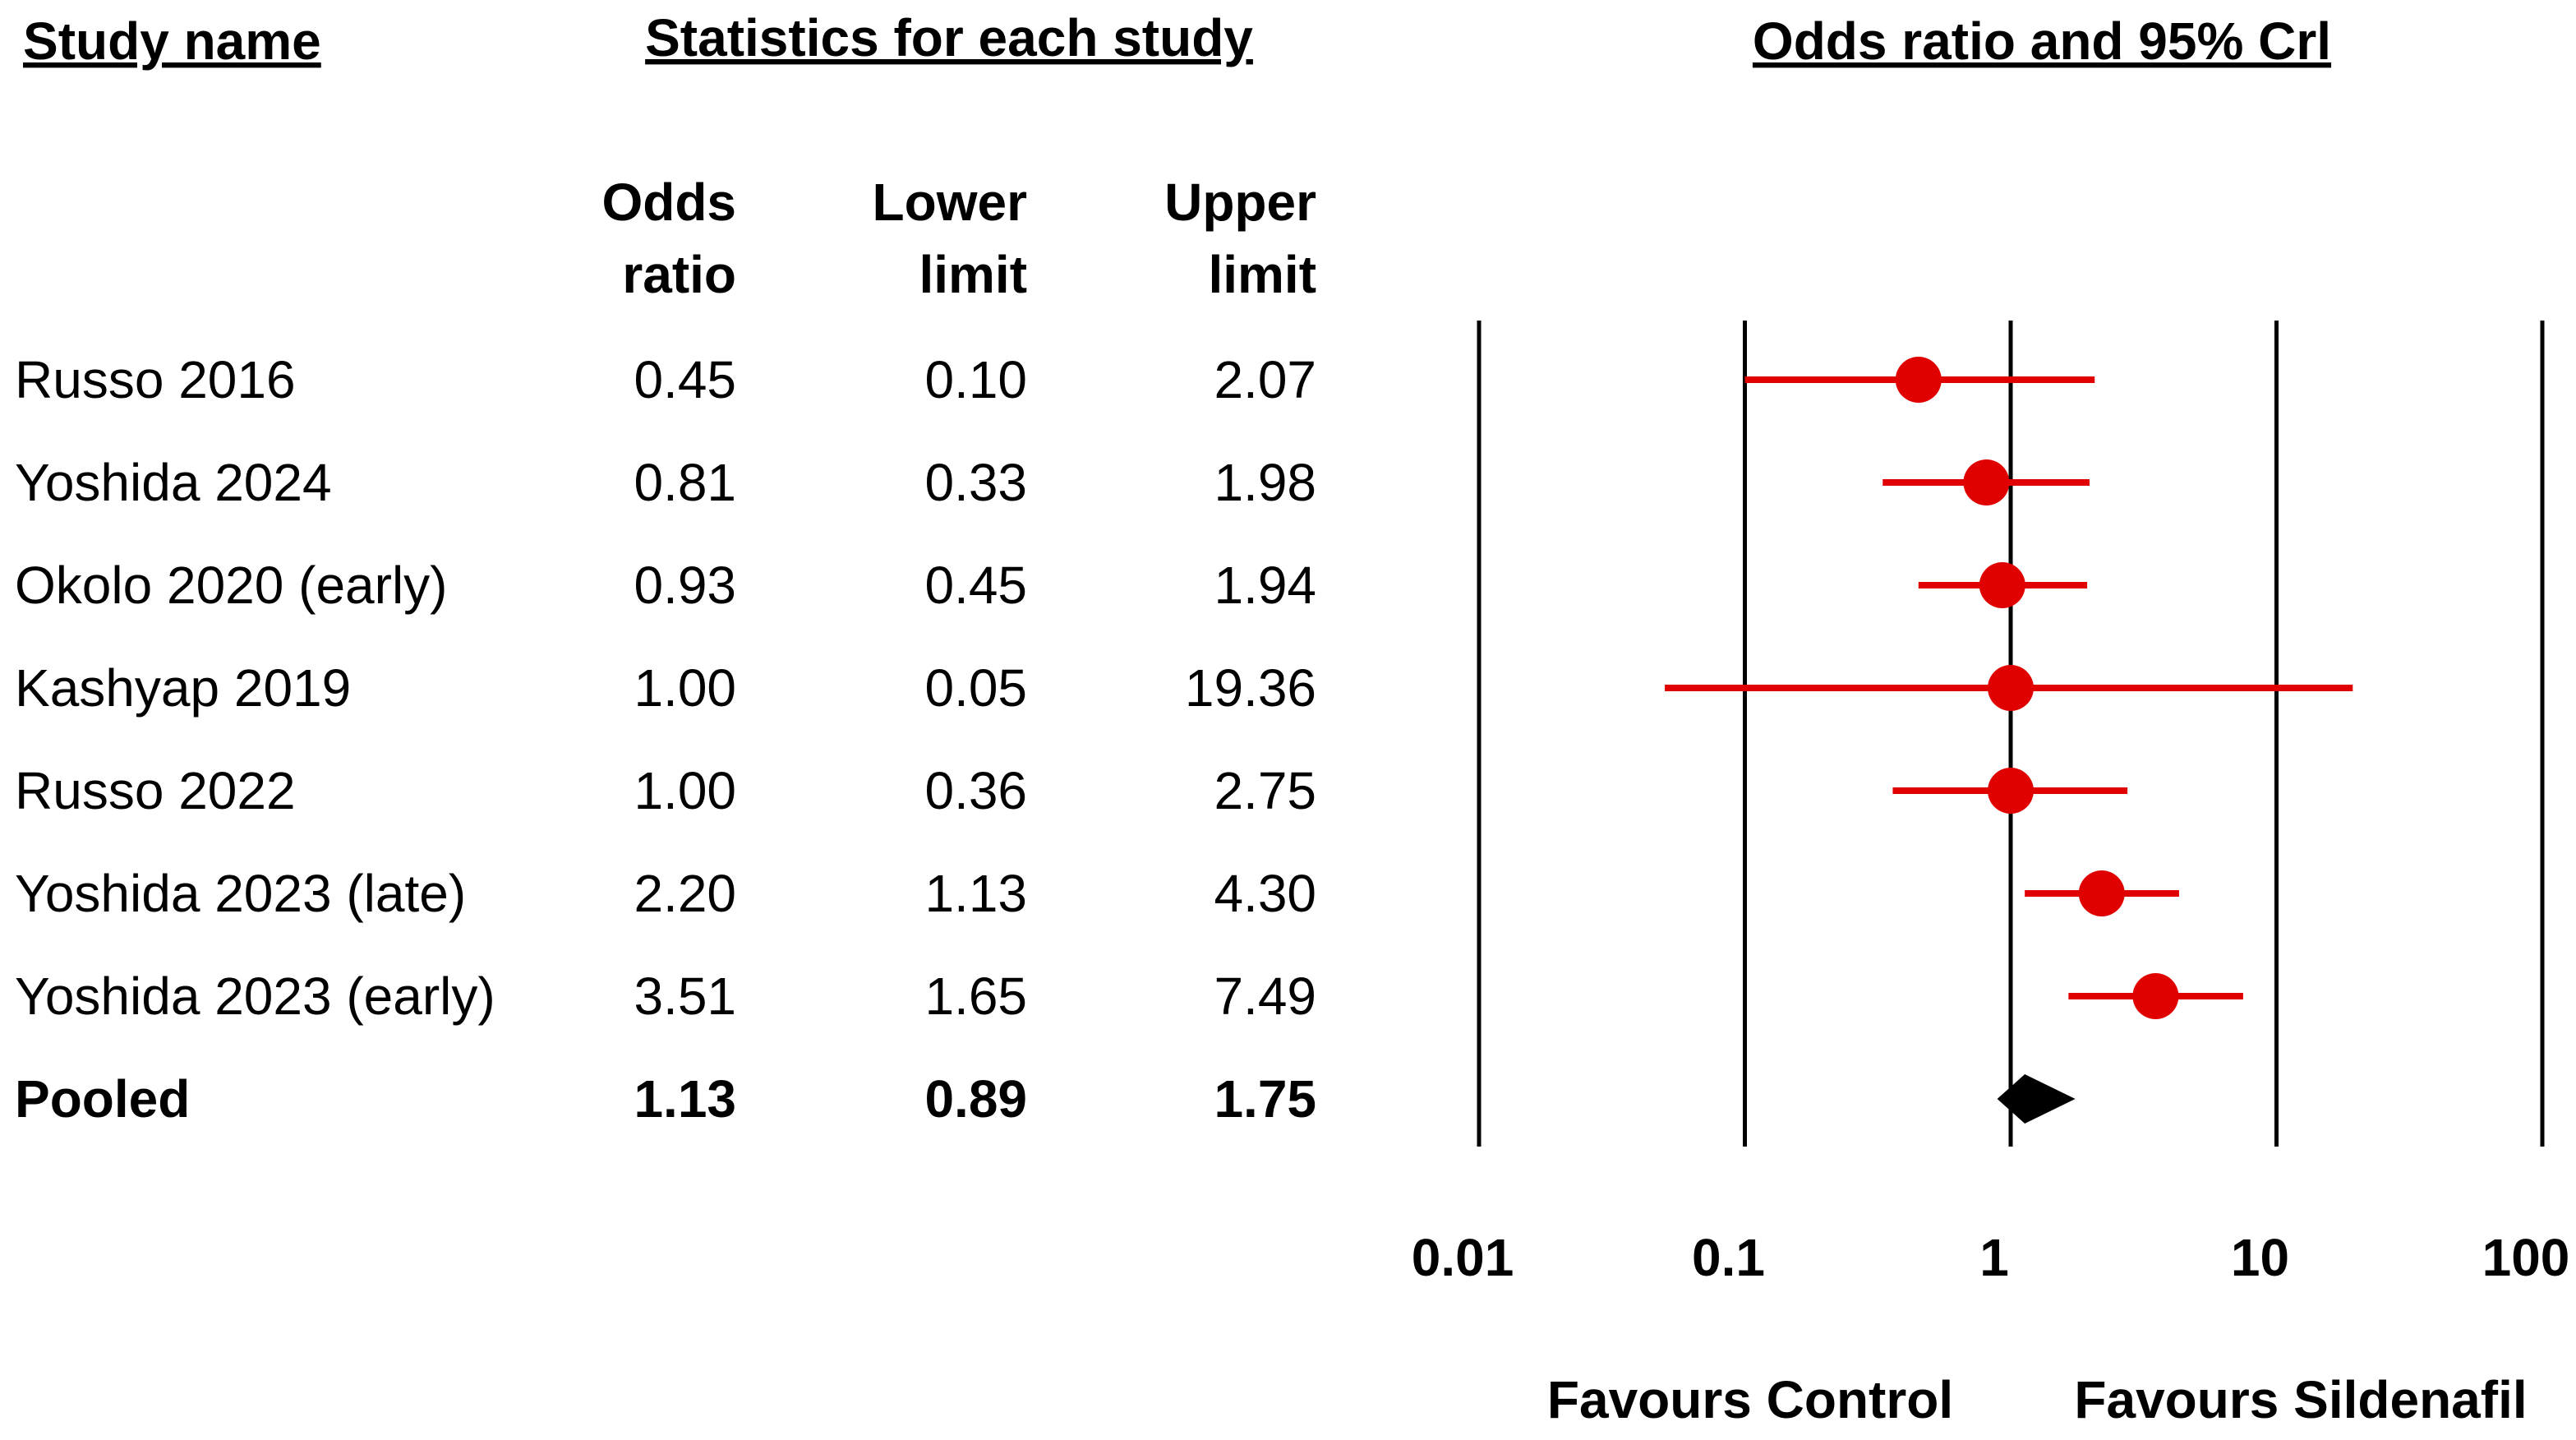 The image size is (2576, 1440). Describe the element at coordinates (1265, 482) in the screenshot. I see `upper-limit: 1.98` at that location.